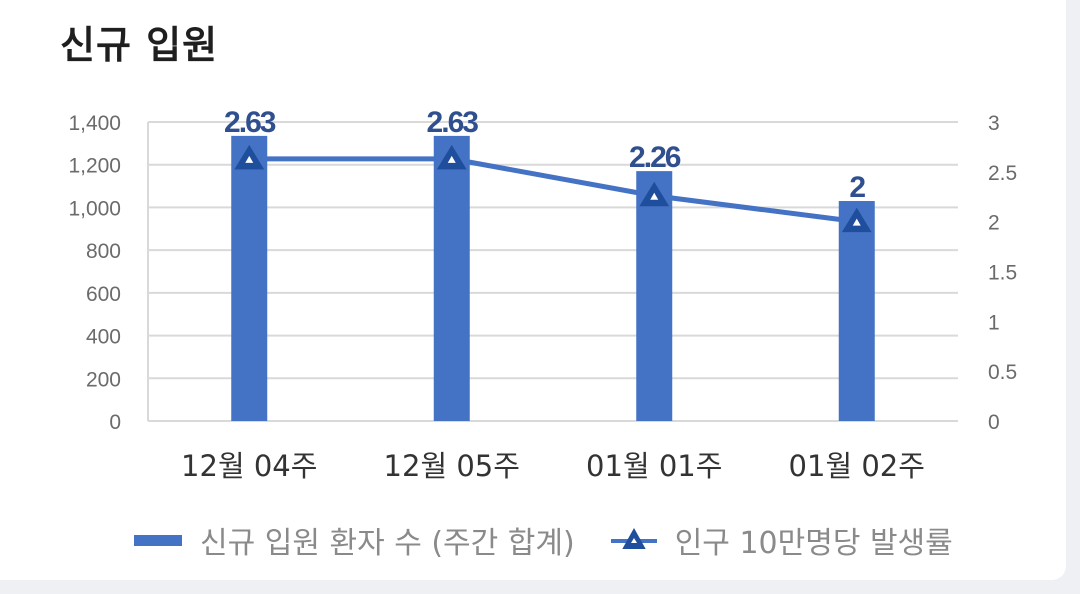  I want to click on chart-title: 신규 입원, so click(139, 45).